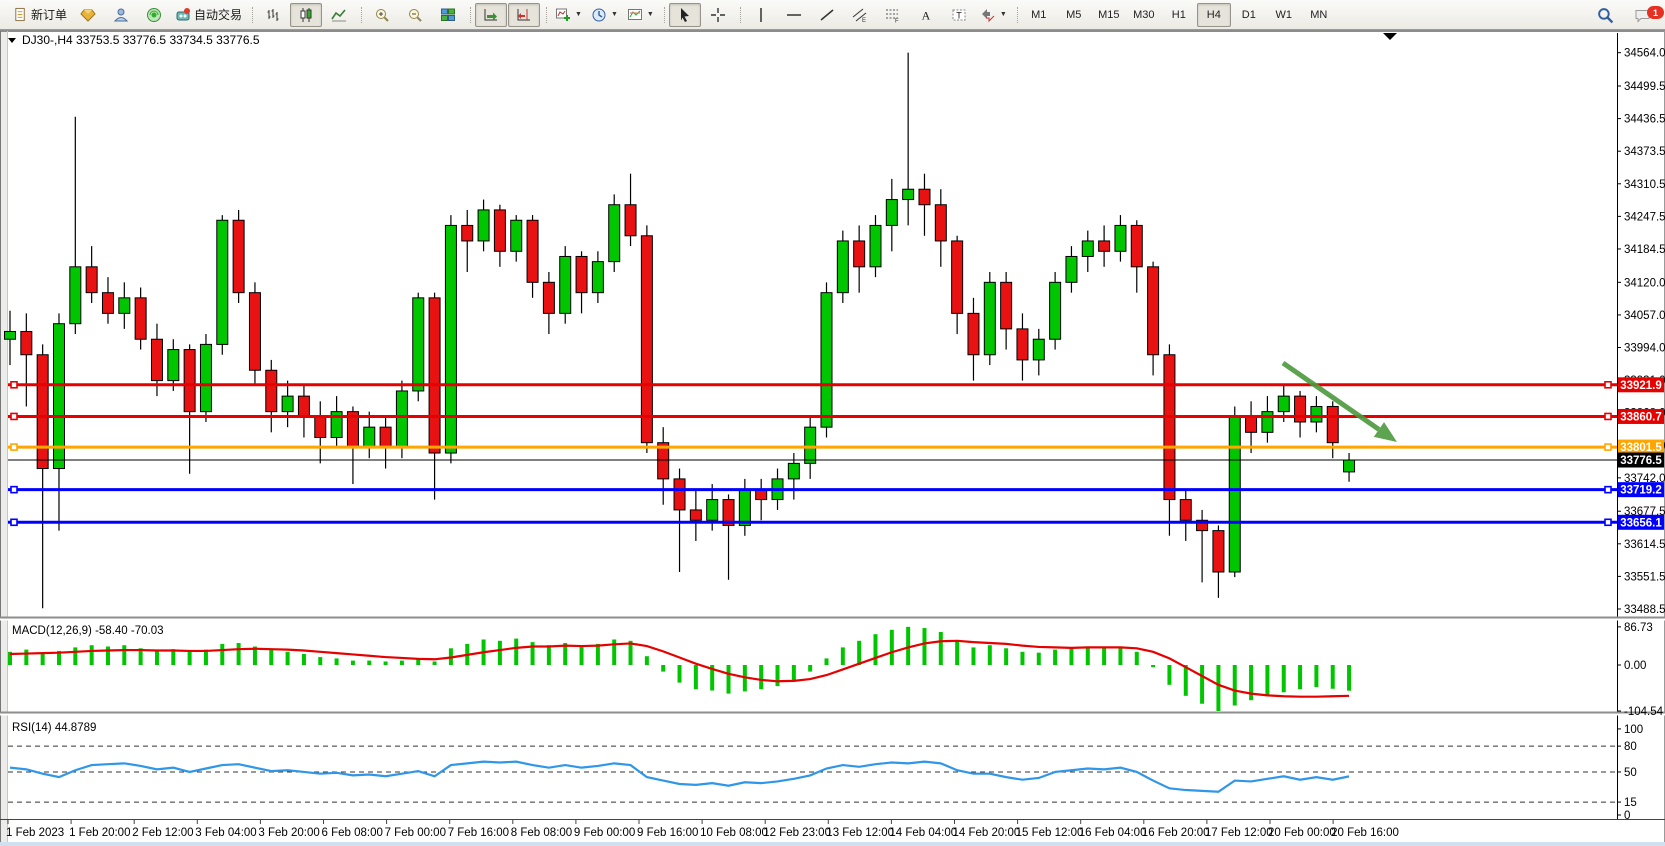 This screenshot has height=846, width=1665. I want to click on fibonacci-button: F, so click(893, 15).